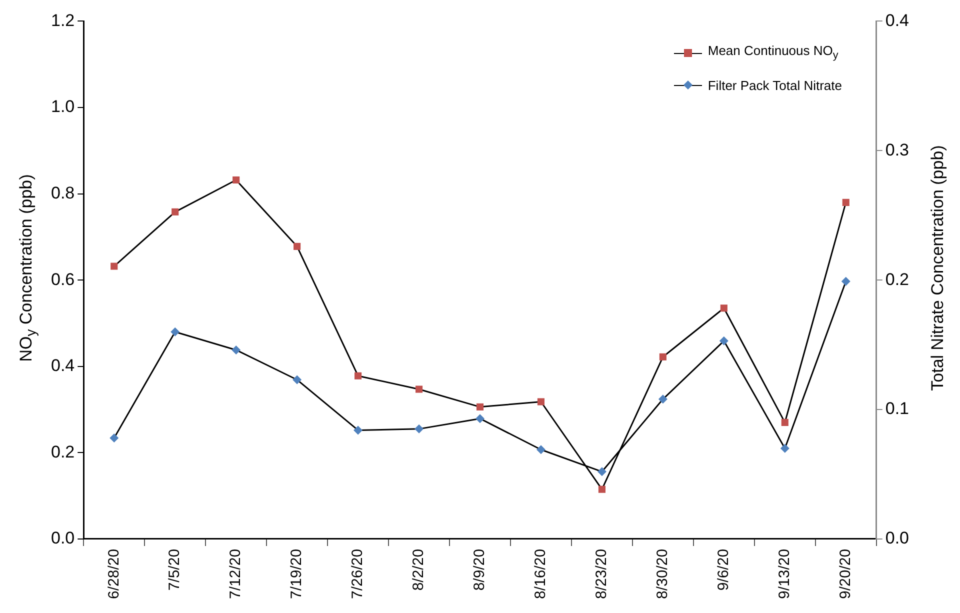 Image resolution: width=960 pixels, height=613 pixels. Describe the element at coordinates (62, 538) in the screenshot. I see `y-tick-label: 0.0` at that location.